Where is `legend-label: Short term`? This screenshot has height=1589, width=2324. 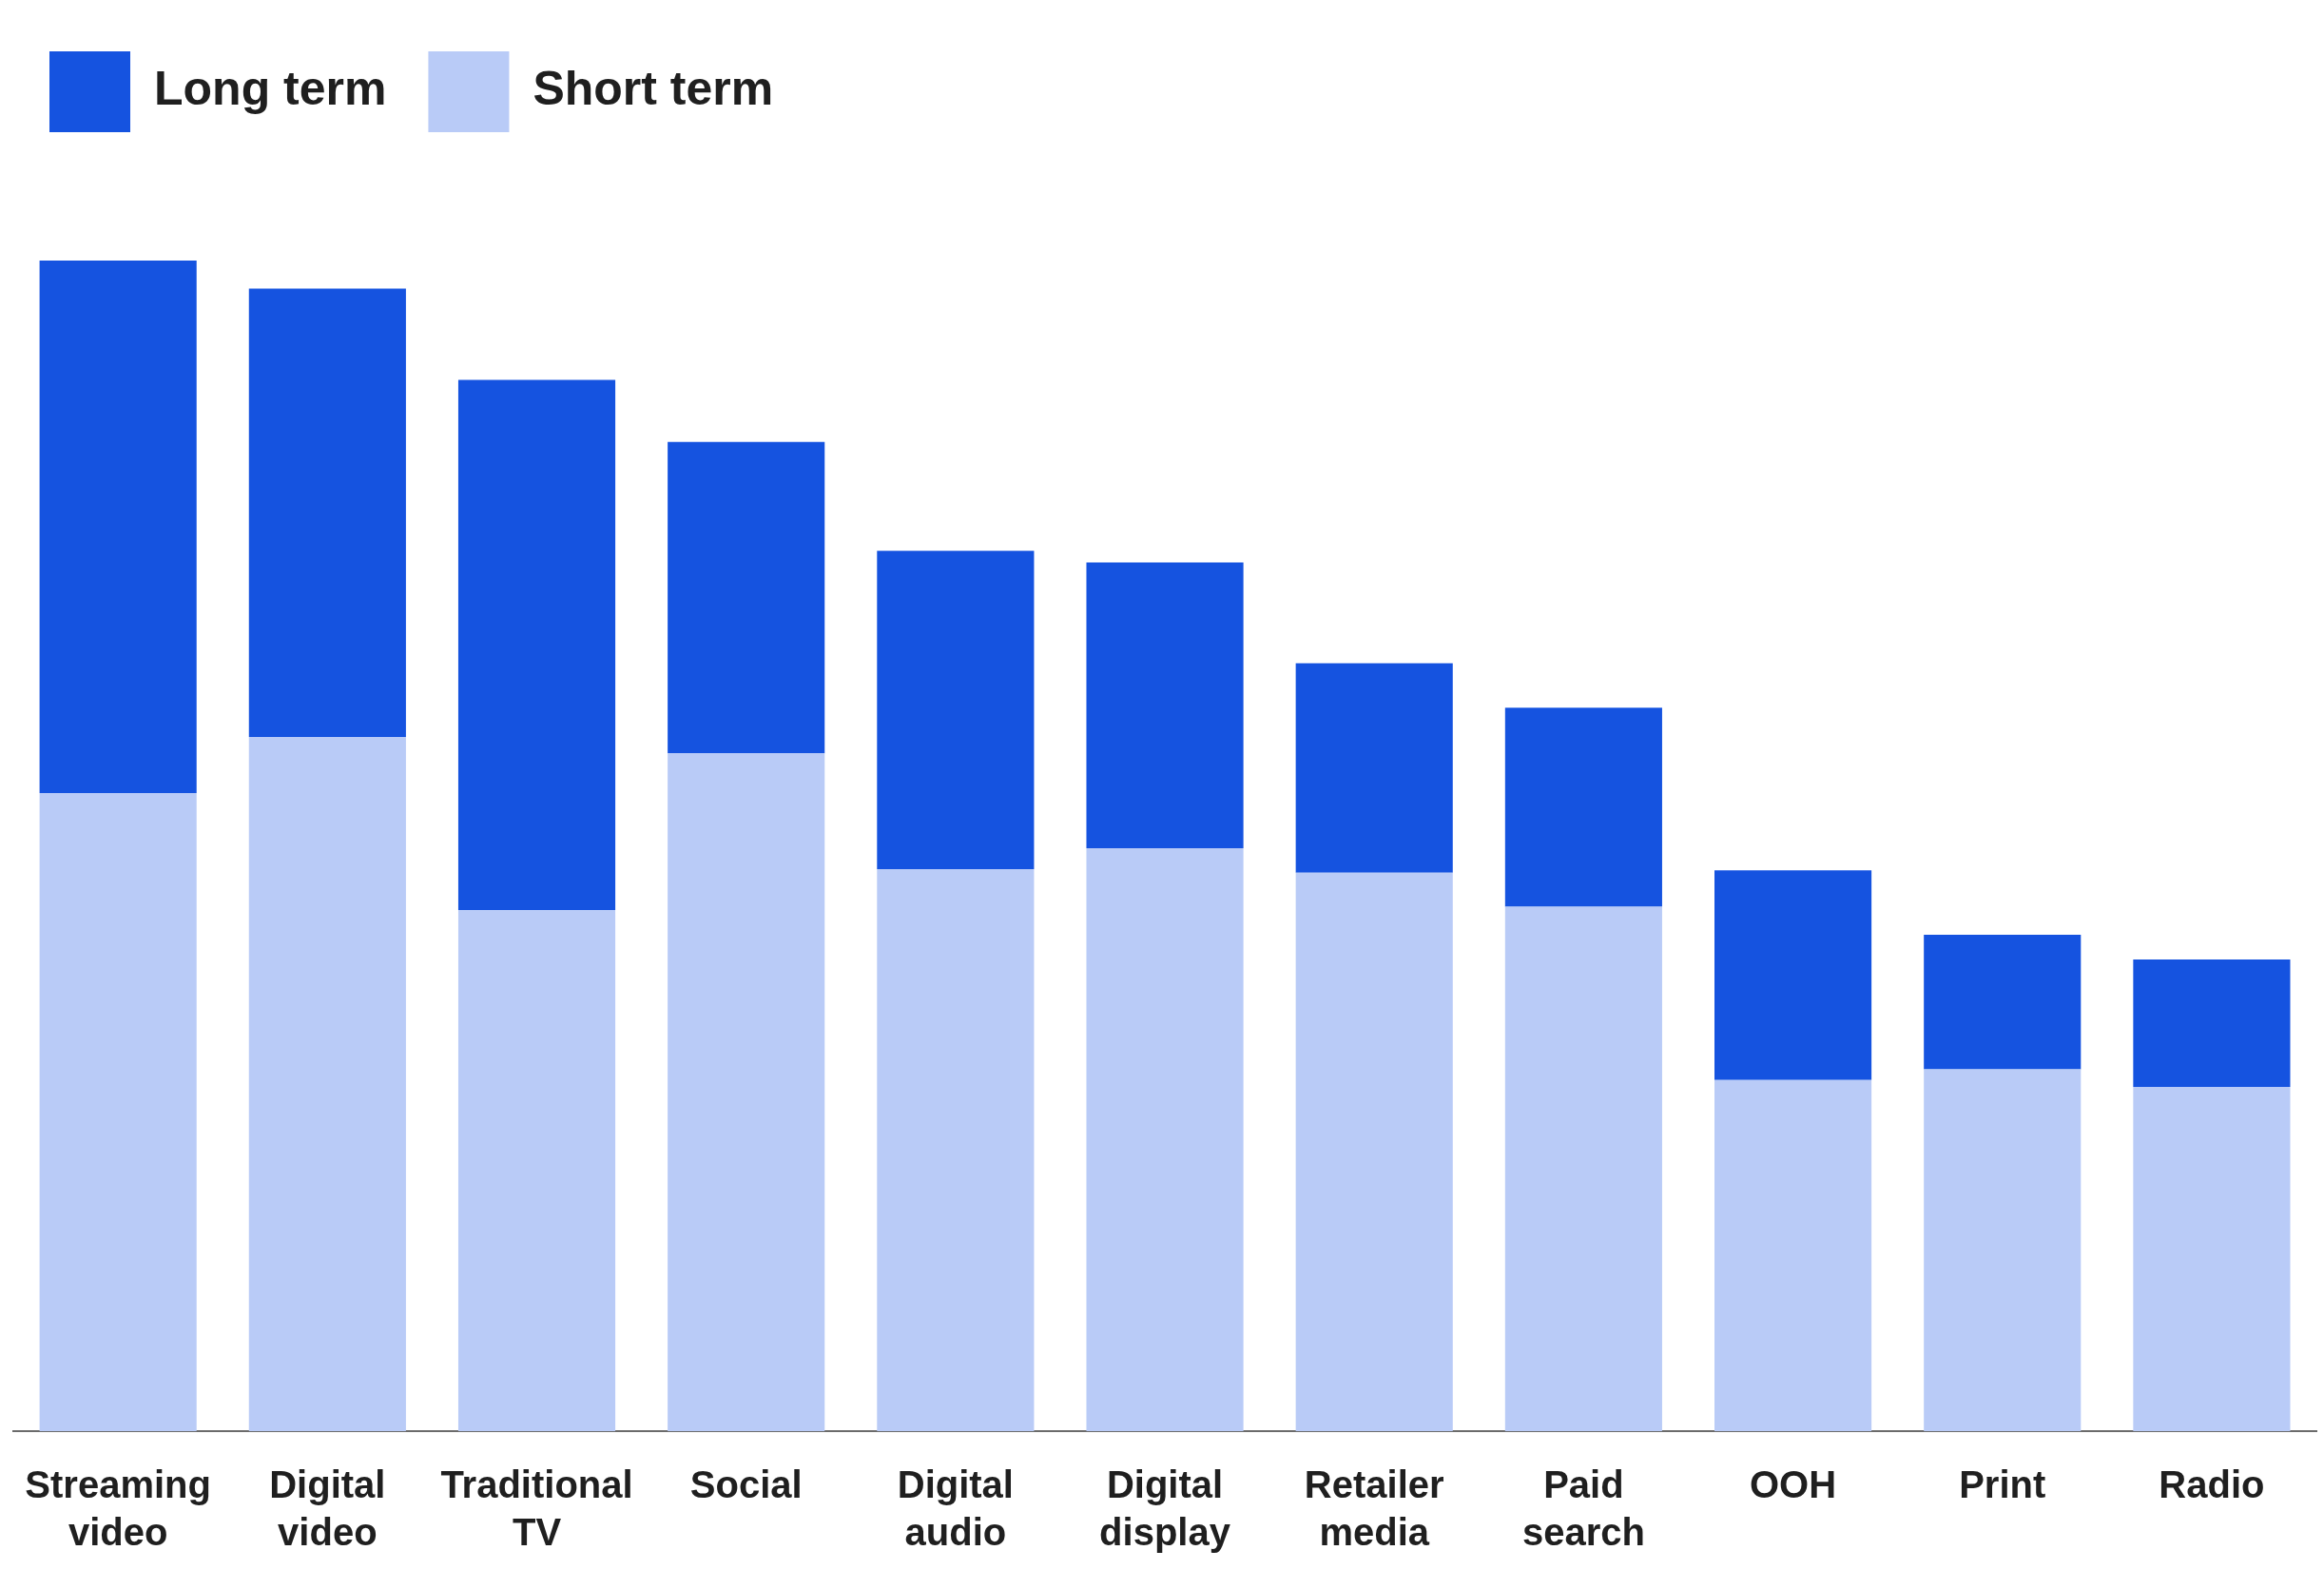
legend-label: Short term is located at coordinates (653, 89).